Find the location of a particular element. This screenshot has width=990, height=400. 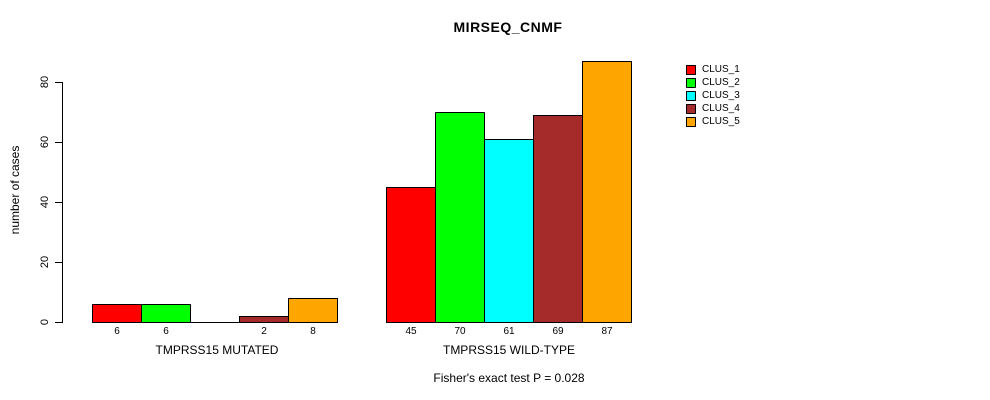

chart-title: MIRSEQ_CNMF is located at coordinates (508, 27).